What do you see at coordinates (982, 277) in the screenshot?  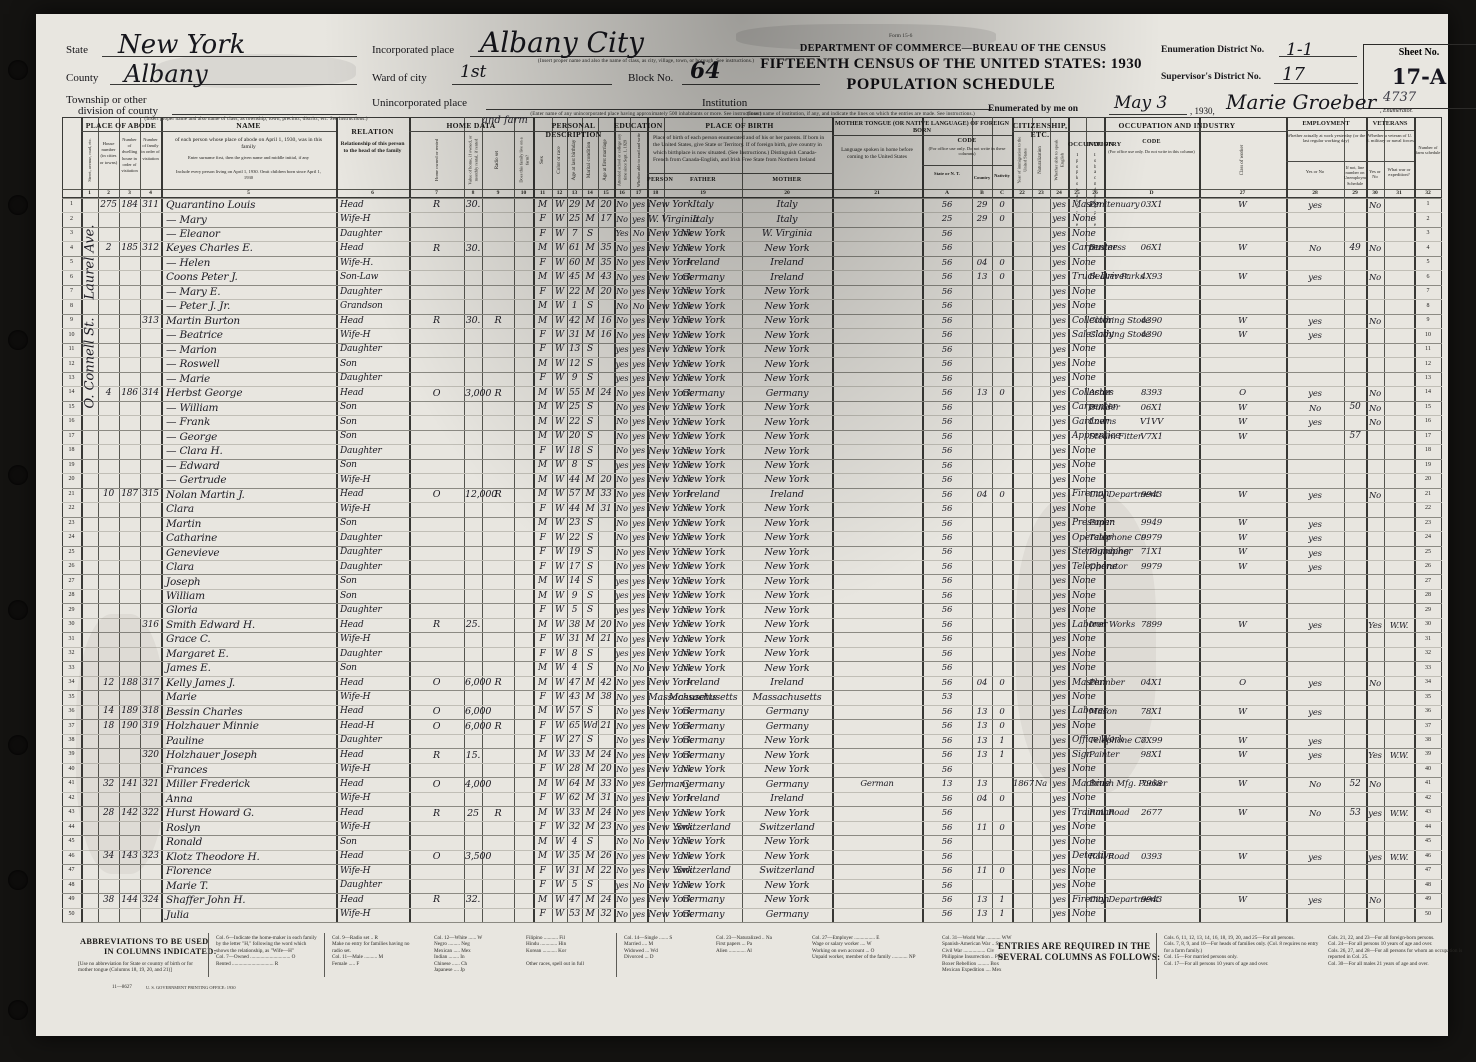 I see `cell-codeB-r6: 13` at bounding box center [982, 277].